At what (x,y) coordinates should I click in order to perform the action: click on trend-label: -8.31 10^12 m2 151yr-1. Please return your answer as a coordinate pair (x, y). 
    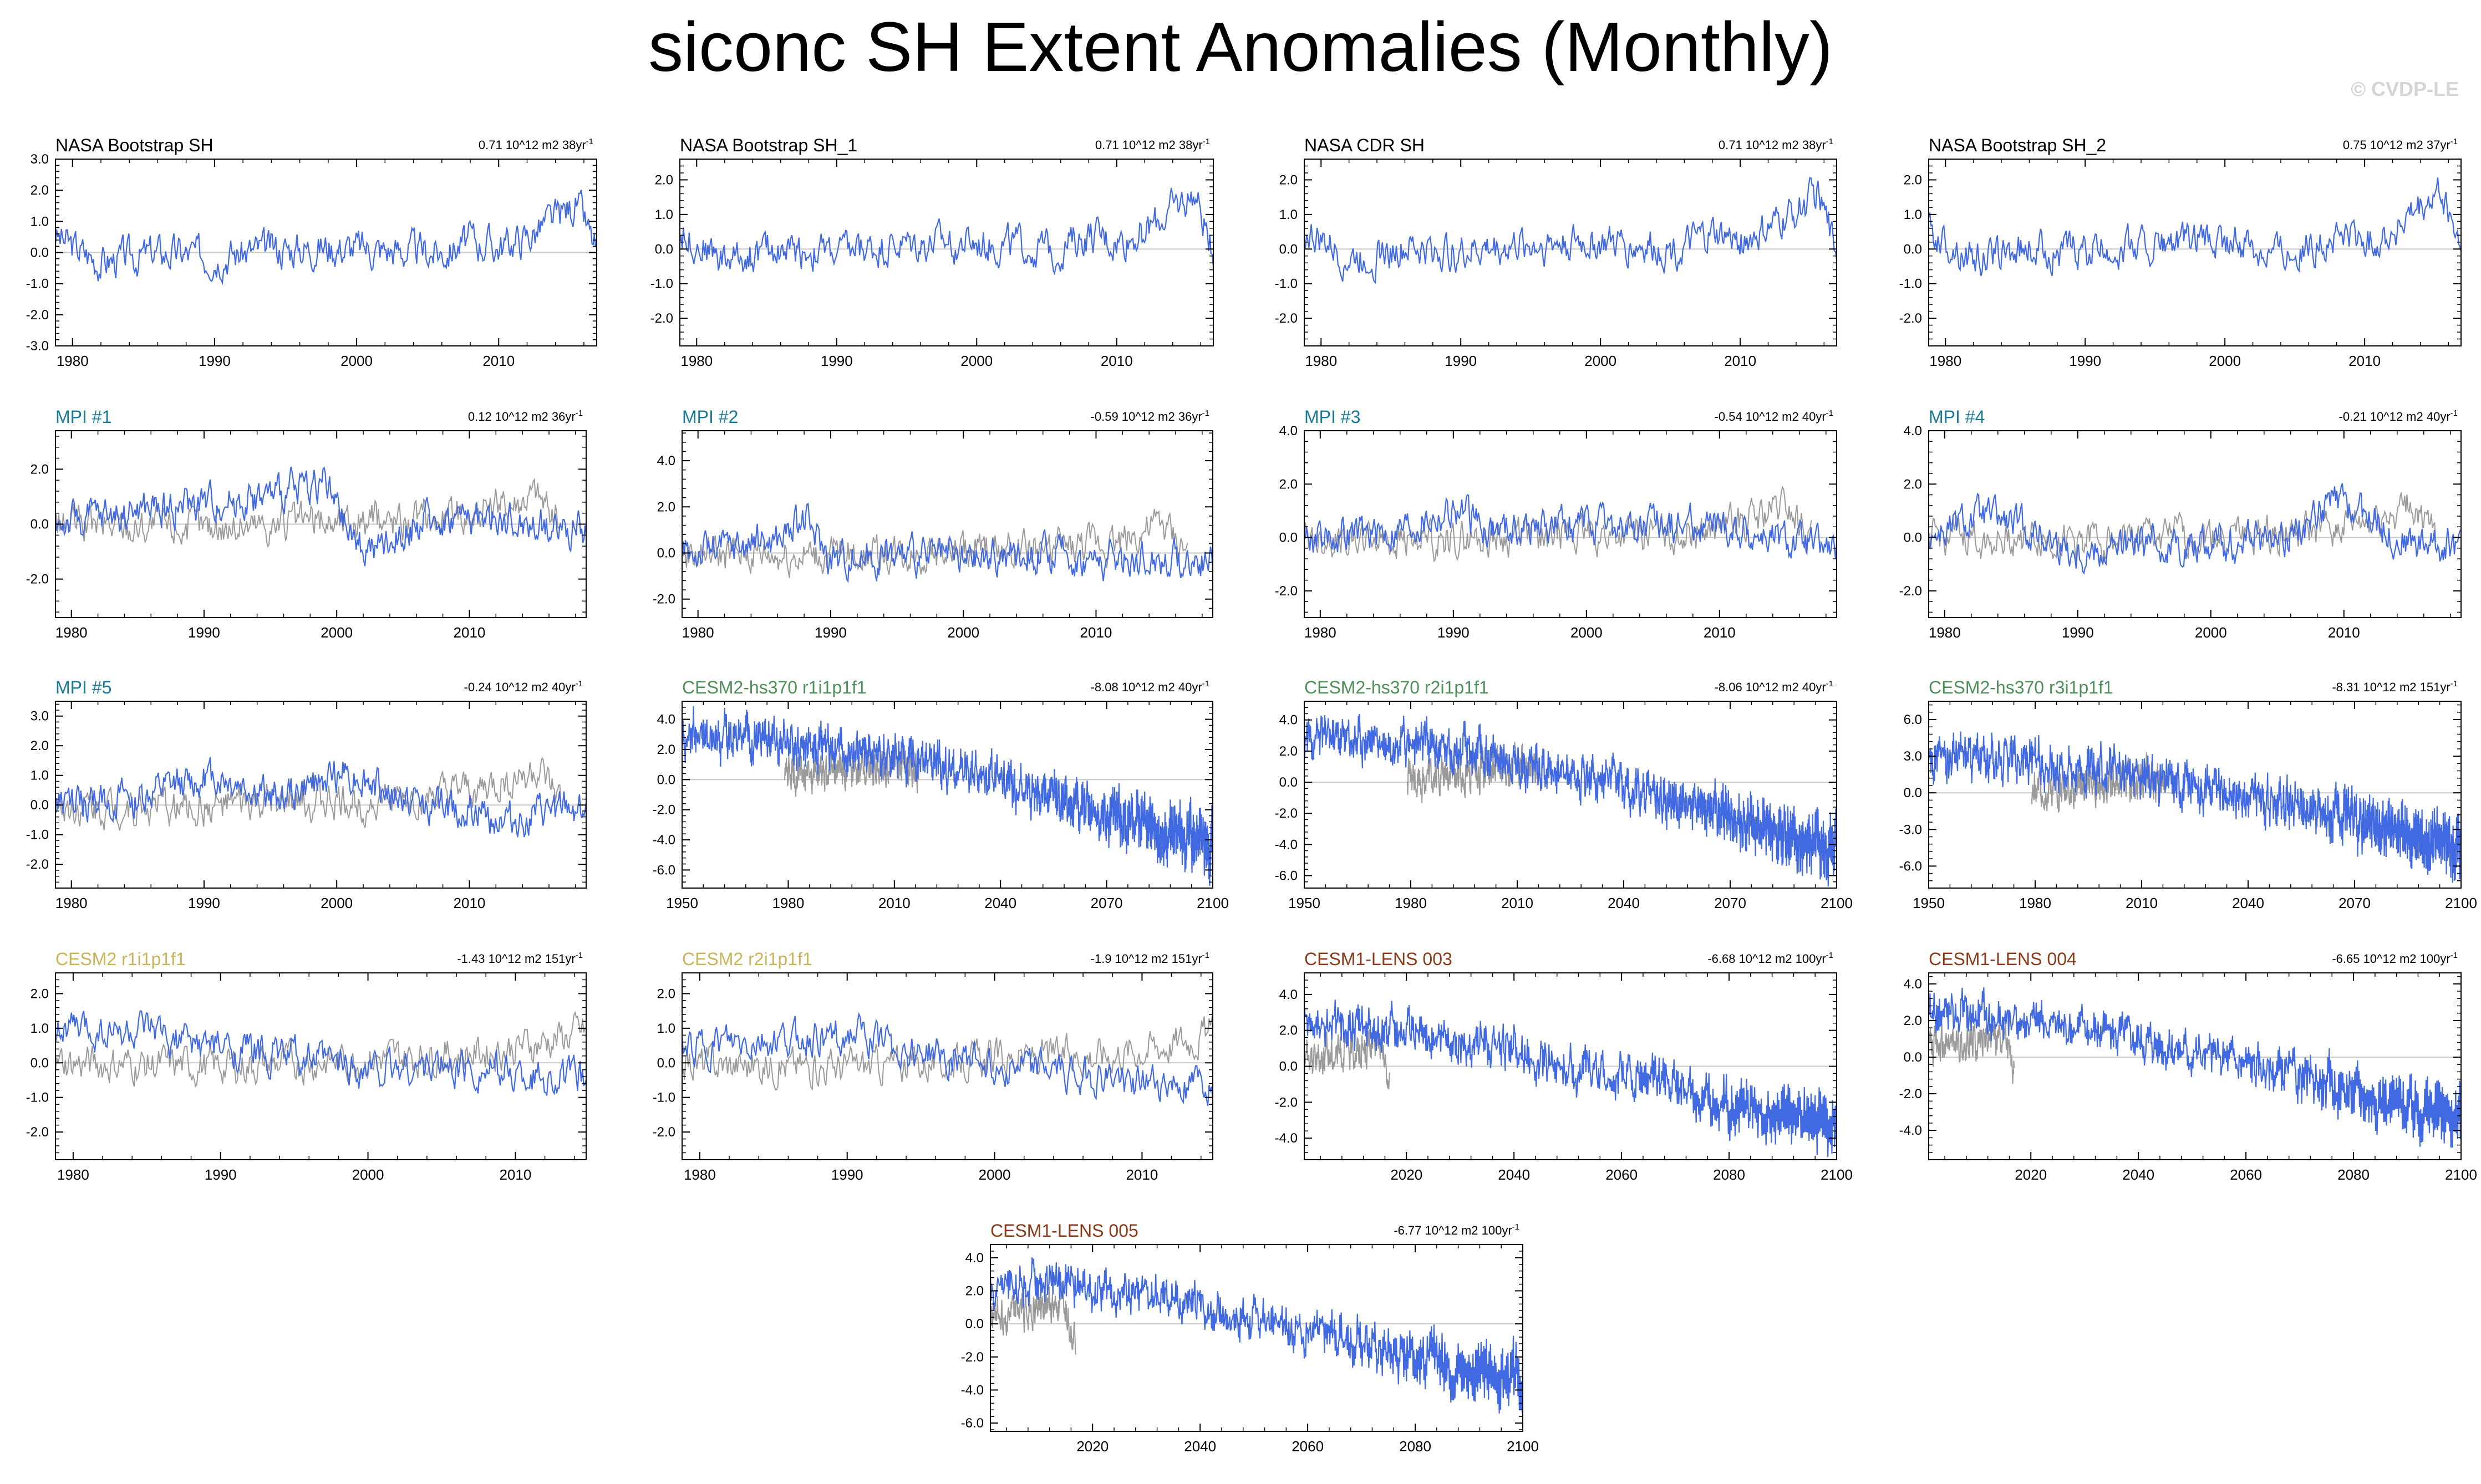
    Looking at the image, I should click on (2395, 687).